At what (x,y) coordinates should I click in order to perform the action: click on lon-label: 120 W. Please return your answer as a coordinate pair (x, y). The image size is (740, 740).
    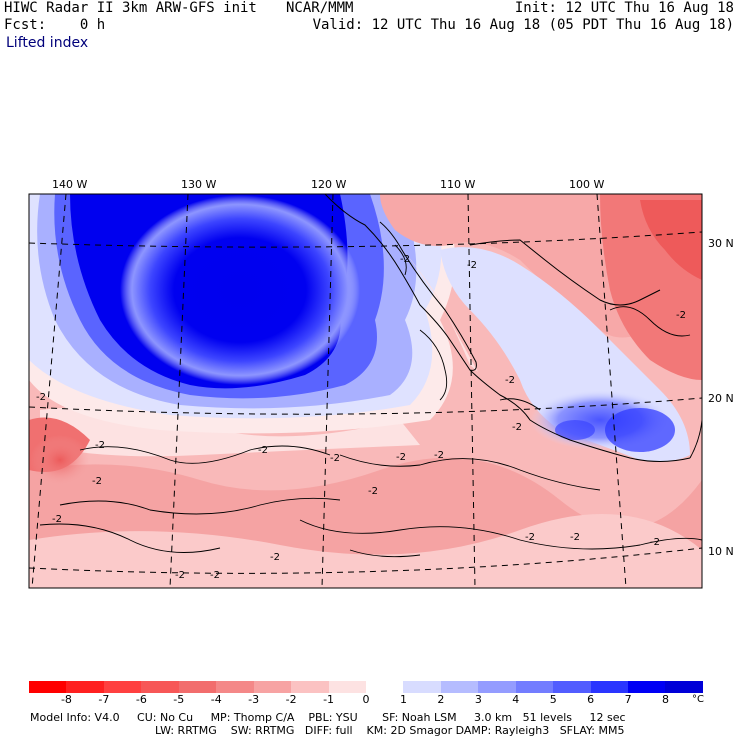
    Looking at the image, I should click on (328, 184).